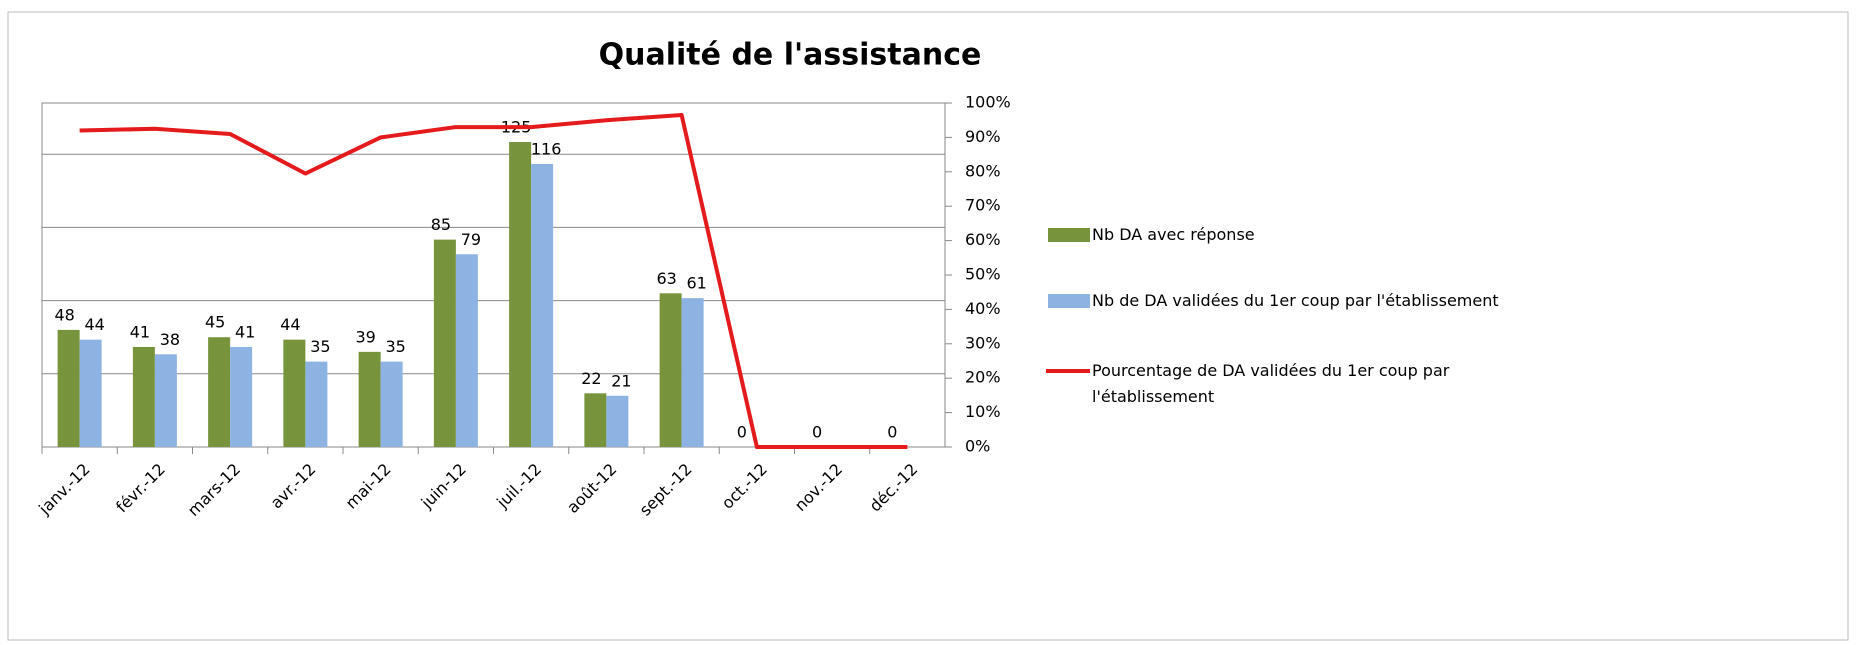  What do you see at coordinates (365, 336) in the screenshot?
I see `data-label: 39` at bounding box center [365, 336].